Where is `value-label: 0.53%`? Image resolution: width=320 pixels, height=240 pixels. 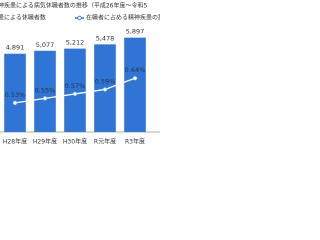
value-label: 0.53% is located at coordinates (15, 95).